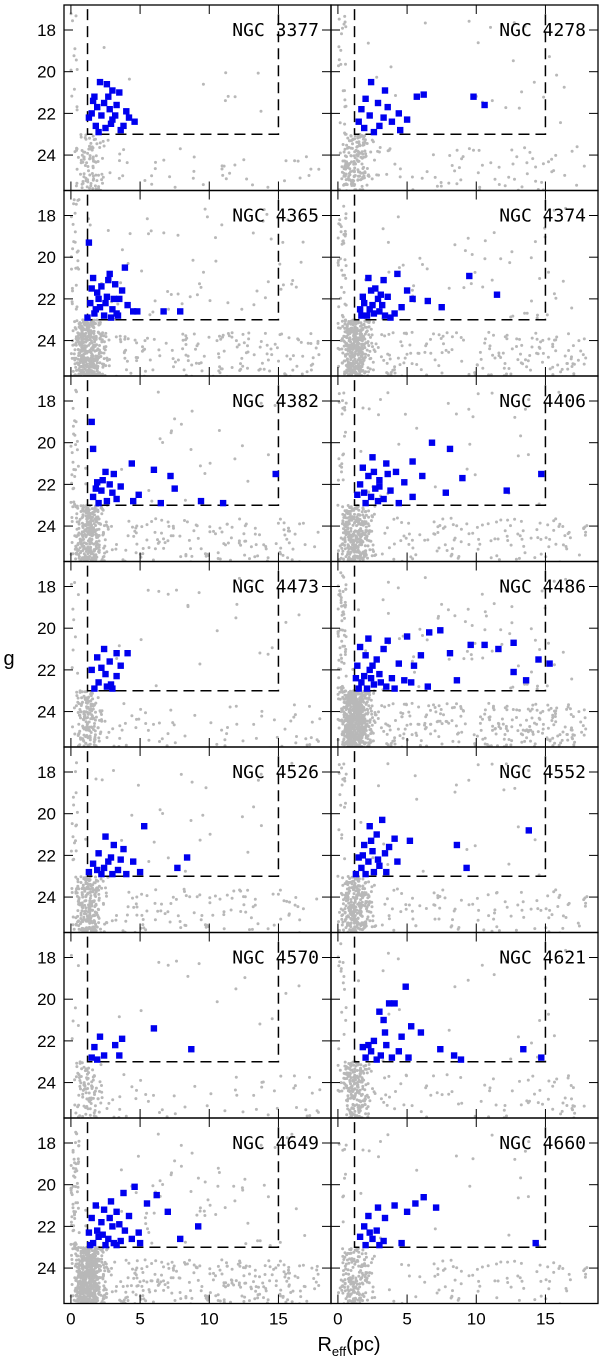  I want to click on gray-points, so click(462, 659).